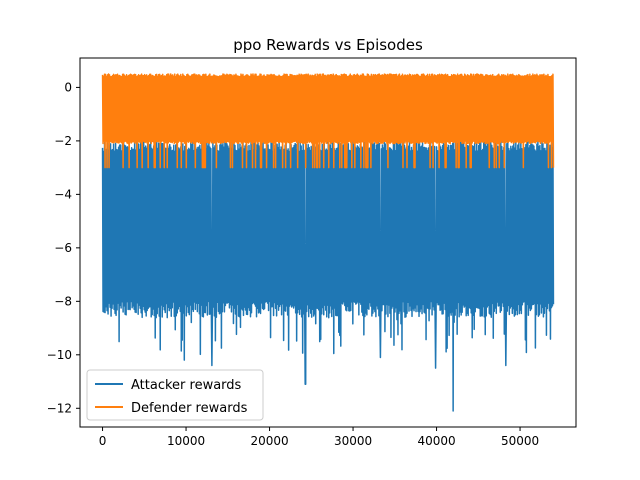 This screenshot has height=480, width=640. I want to click on y-tick-label: −6, so click(63, 248).